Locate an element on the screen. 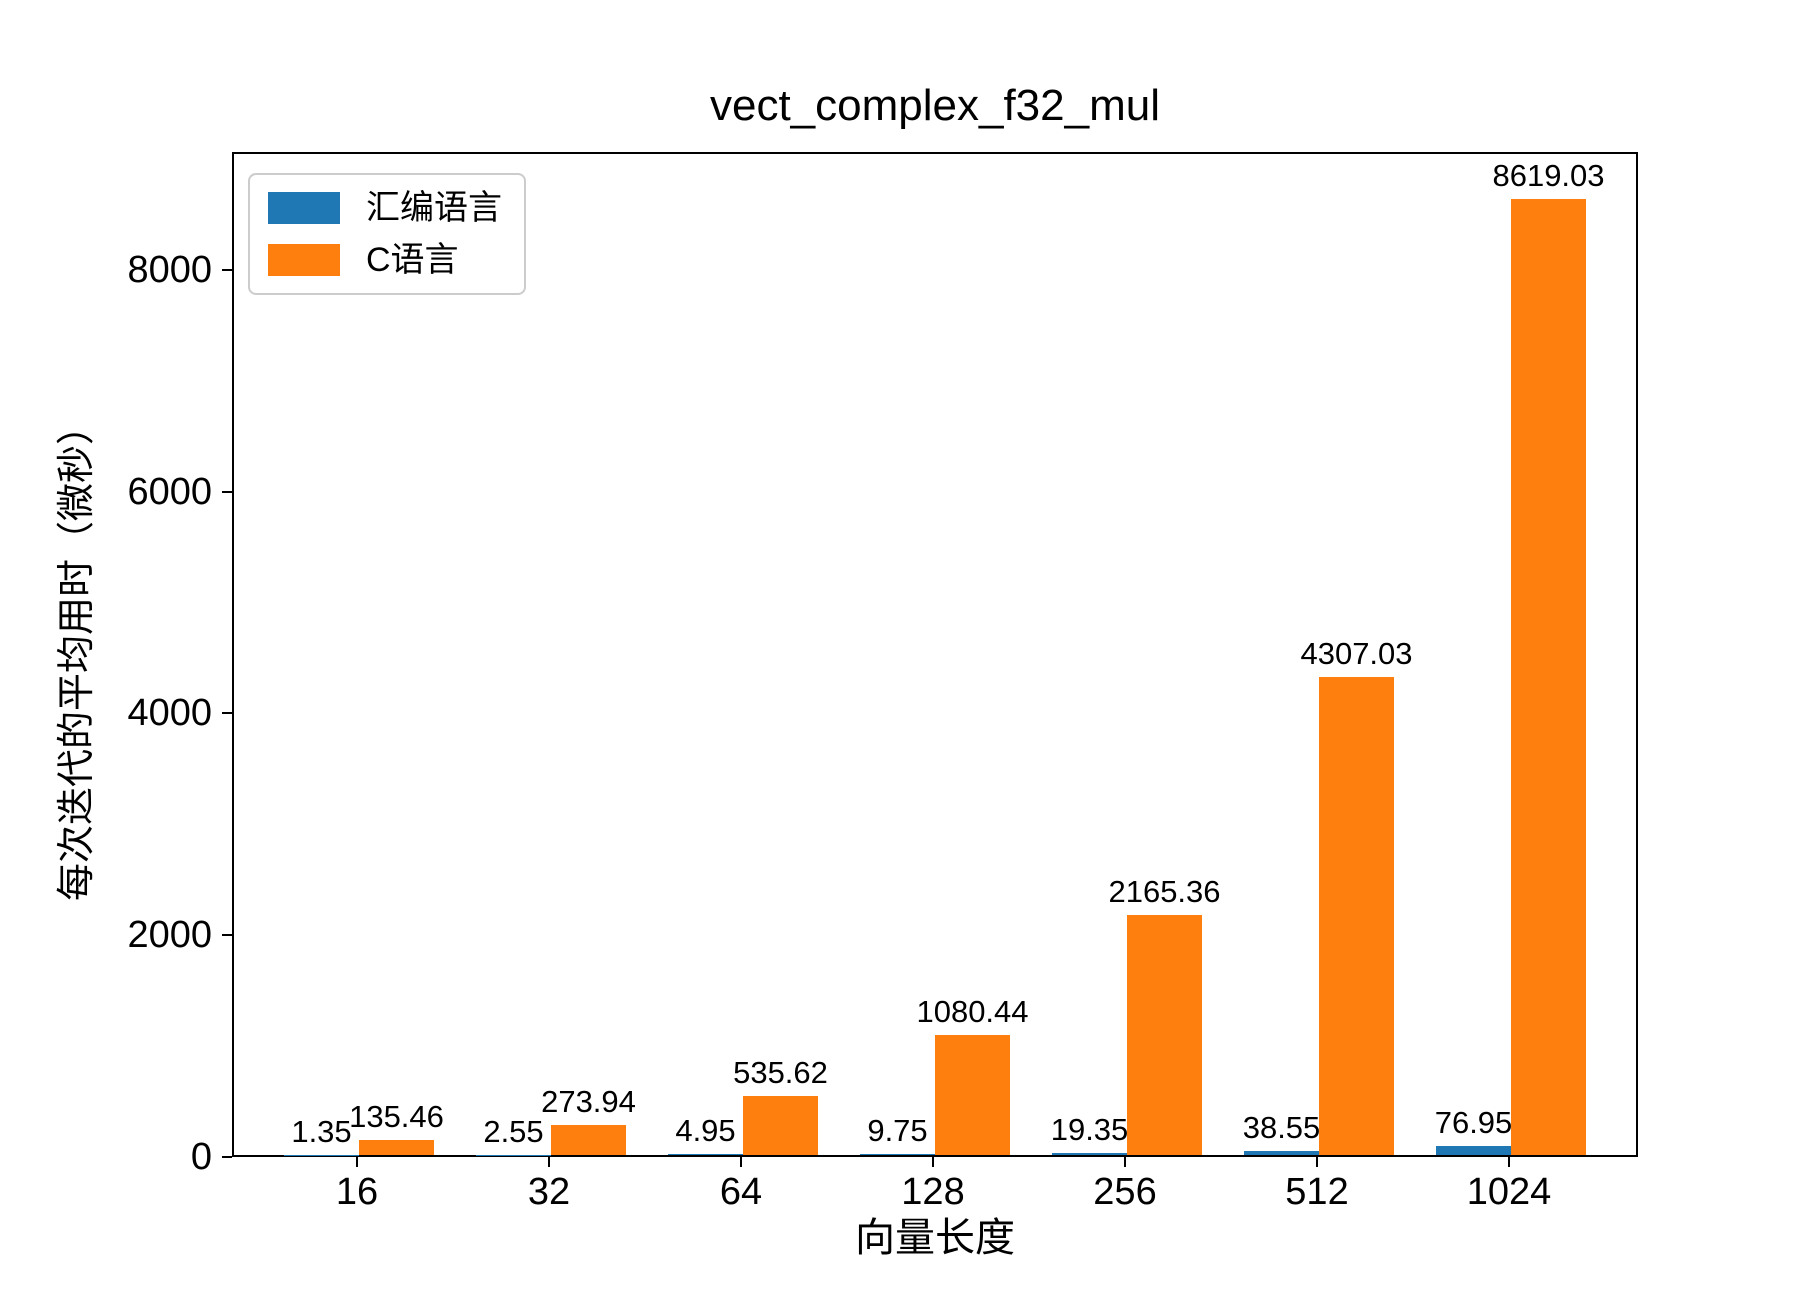  x-tick-label: 256 is located at coordinates (1125, 1192).